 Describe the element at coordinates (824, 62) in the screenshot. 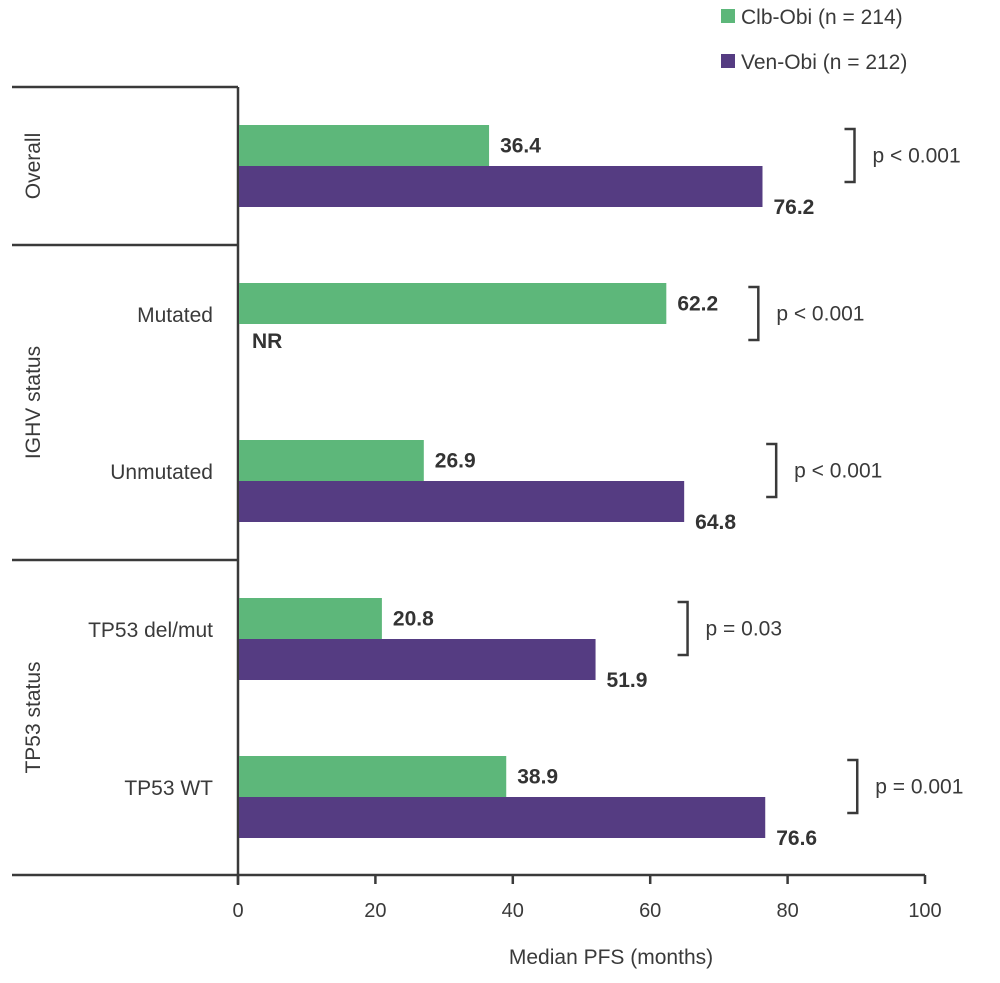

I see `legend-label-1: Ven-Obi (n = 212)` at that location.